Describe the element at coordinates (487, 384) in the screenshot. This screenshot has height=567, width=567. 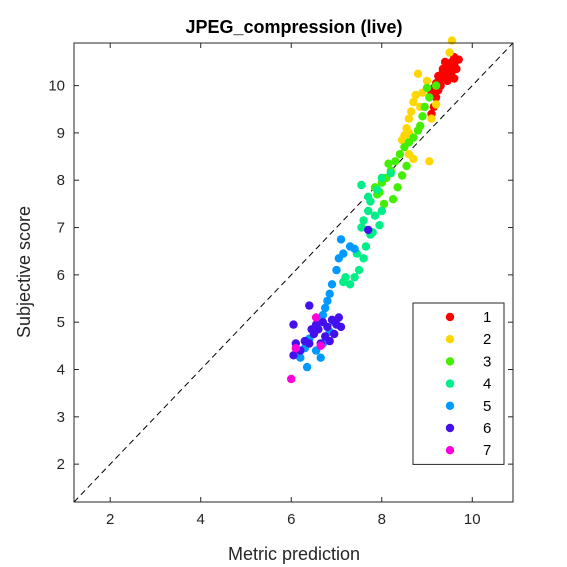
I see `legend-label-4: 4` at that location.